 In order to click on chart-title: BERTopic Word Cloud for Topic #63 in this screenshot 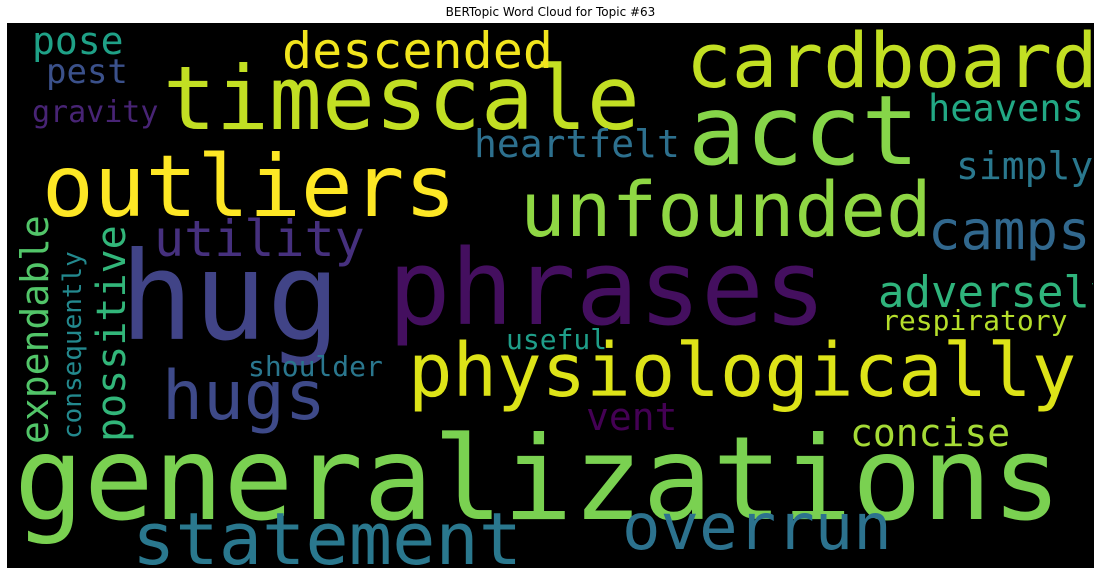, I will do `click(550, 12)`.